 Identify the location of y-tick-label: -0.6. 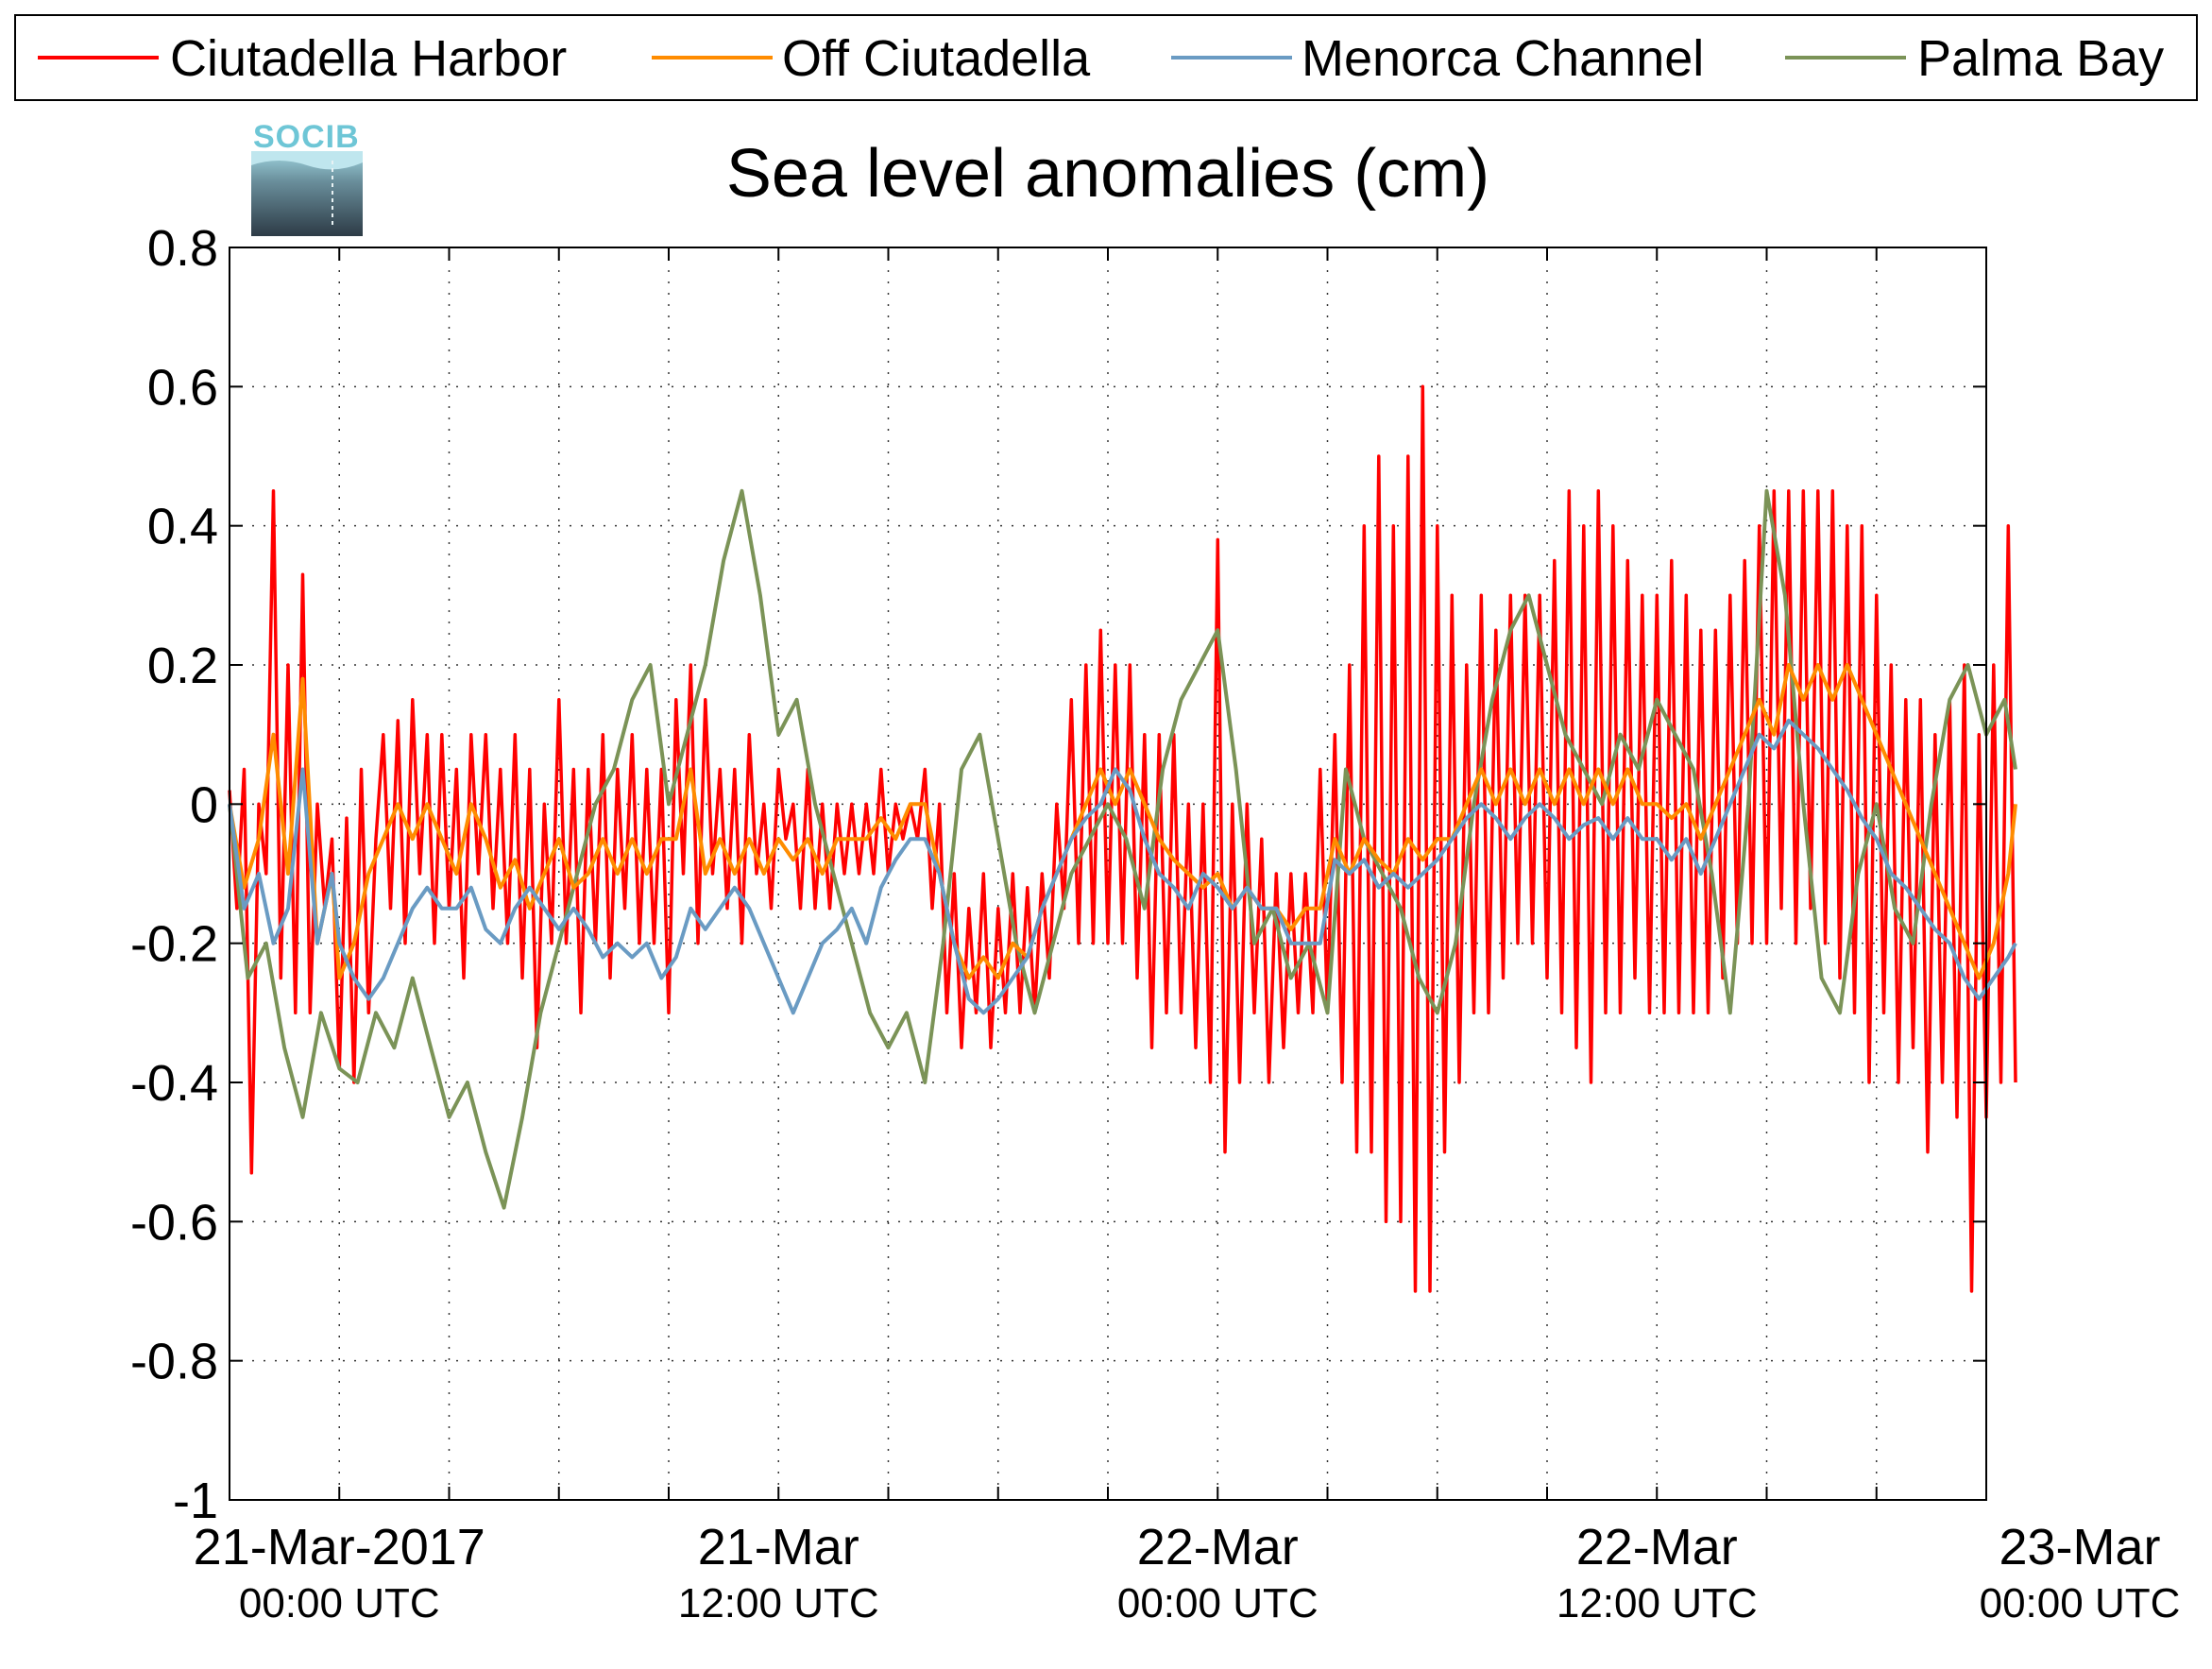
(174, 1223).